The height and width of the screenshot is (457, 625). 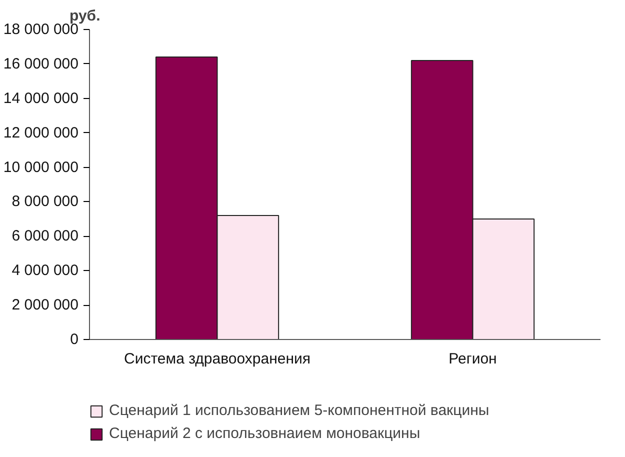 I want to click on y-tick-label: 0, so click(x=74, y=339).